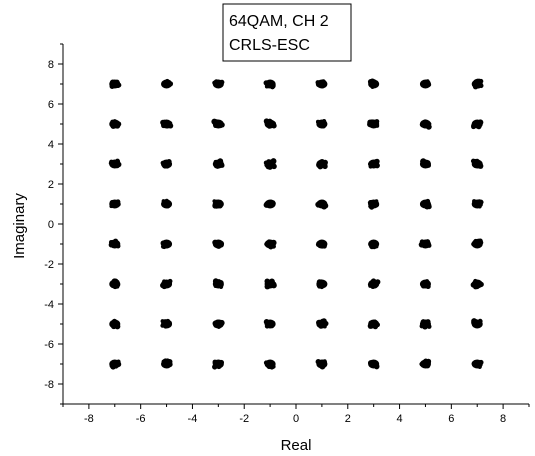 The height and width of the screenshot is (456, 535). I want to click on x-tick-label: -4, so click(193, 419).